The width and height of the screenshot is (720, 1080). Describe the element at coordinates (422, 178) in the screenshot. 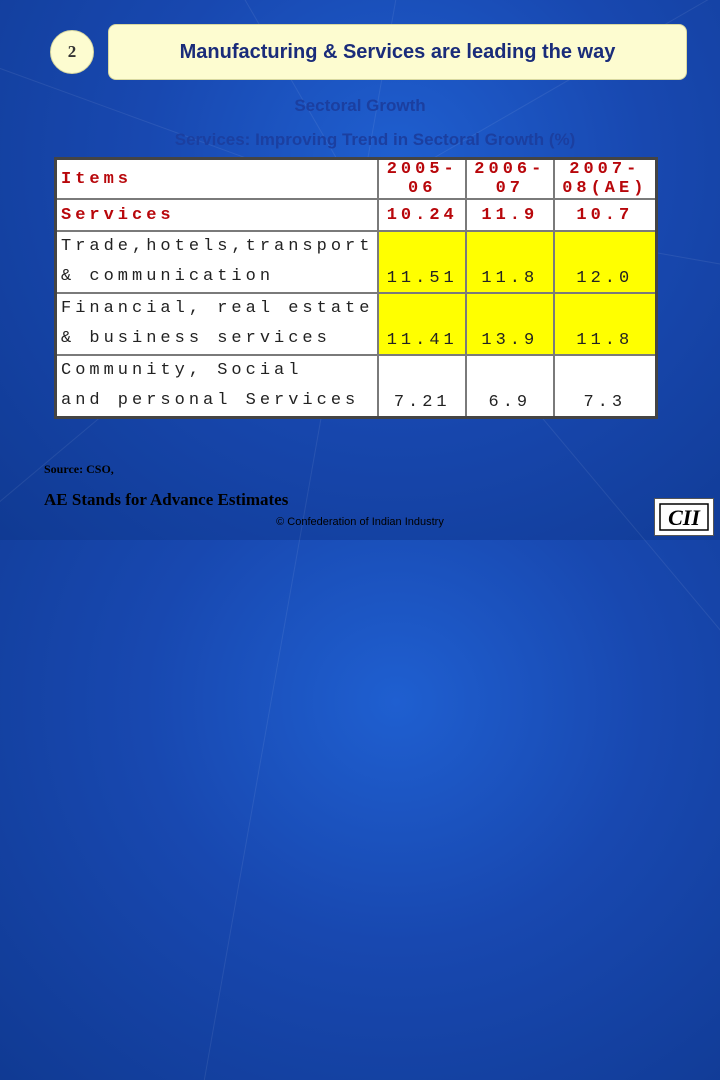

I see `header-2005-06: 2005-06` at that location.